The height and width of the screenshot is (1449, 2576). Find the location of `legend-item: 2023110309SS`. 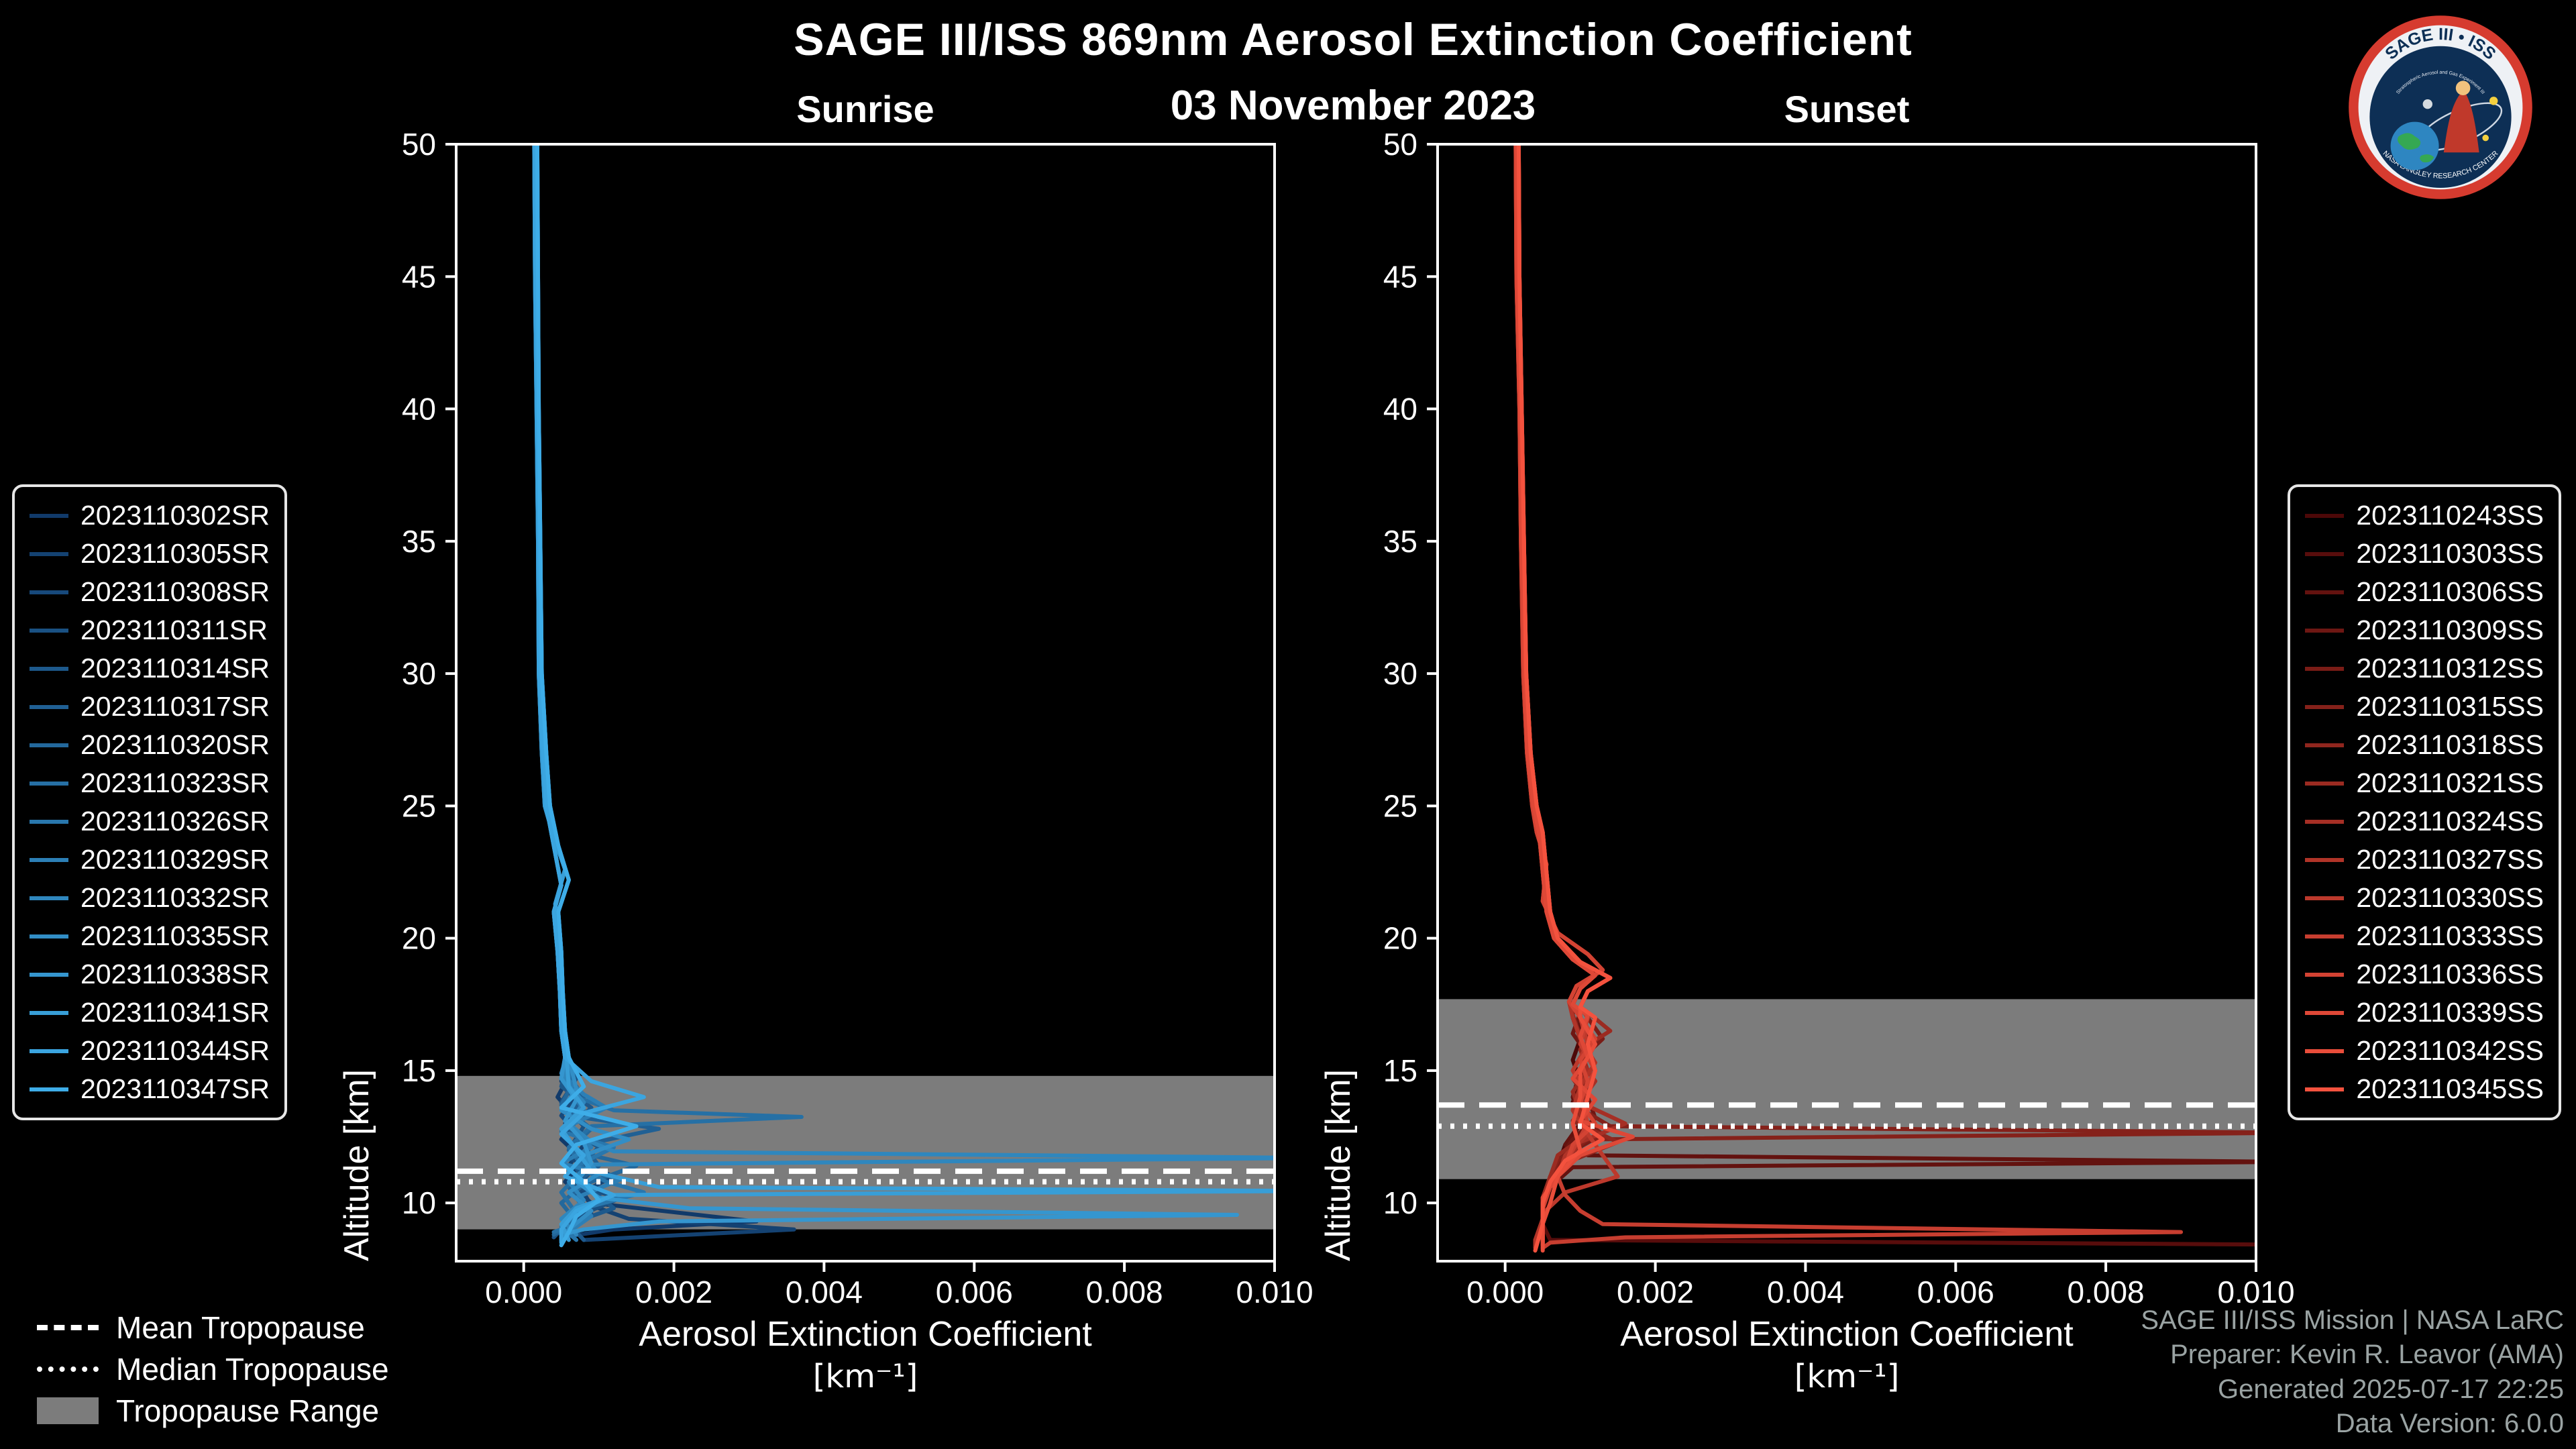

legend-item: 2023110309SS is located at coordinates (2424, 630).